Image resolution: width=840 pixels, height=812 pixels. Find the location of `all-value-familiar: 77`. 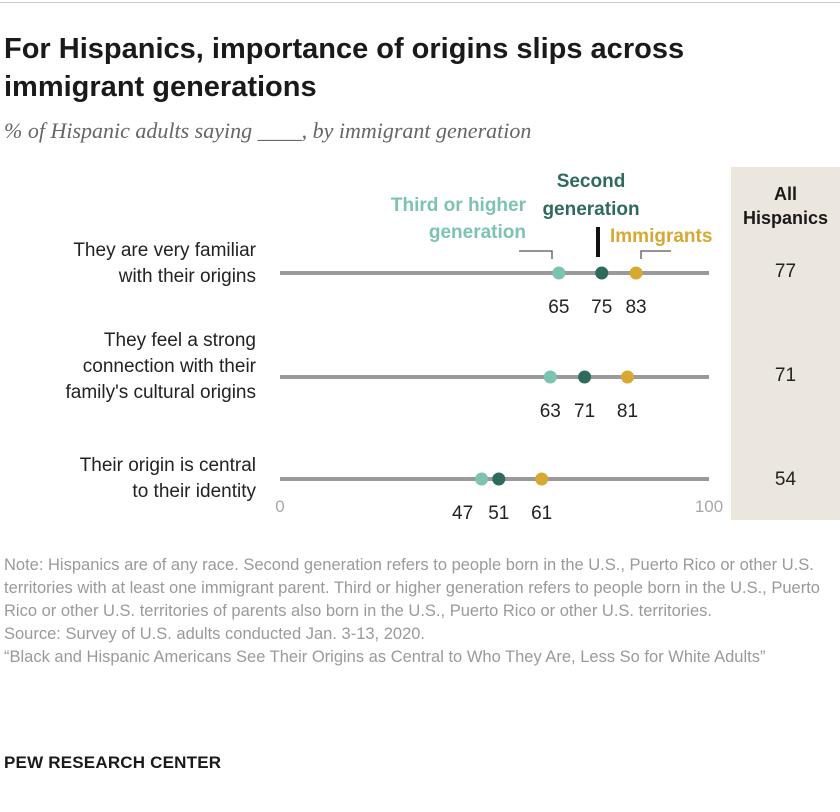

all-value-familiar: 77 is located at coordinates (785, 271).